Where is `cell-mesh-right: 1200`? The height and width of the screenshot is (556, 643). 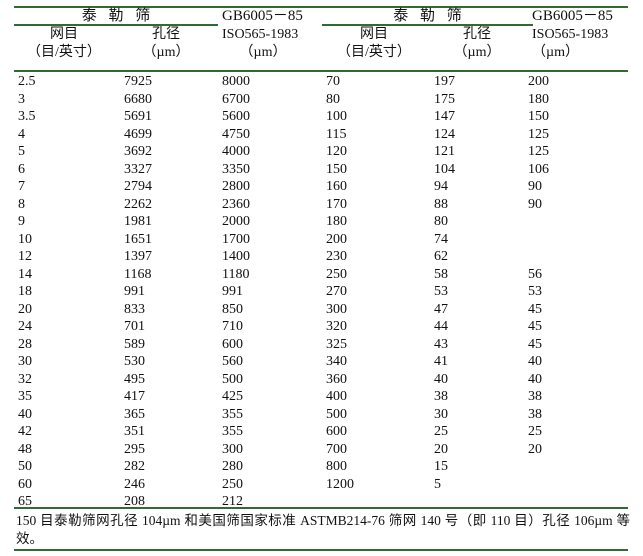
cell-mesh-right: 1200 is located at coordinates (340, 484).